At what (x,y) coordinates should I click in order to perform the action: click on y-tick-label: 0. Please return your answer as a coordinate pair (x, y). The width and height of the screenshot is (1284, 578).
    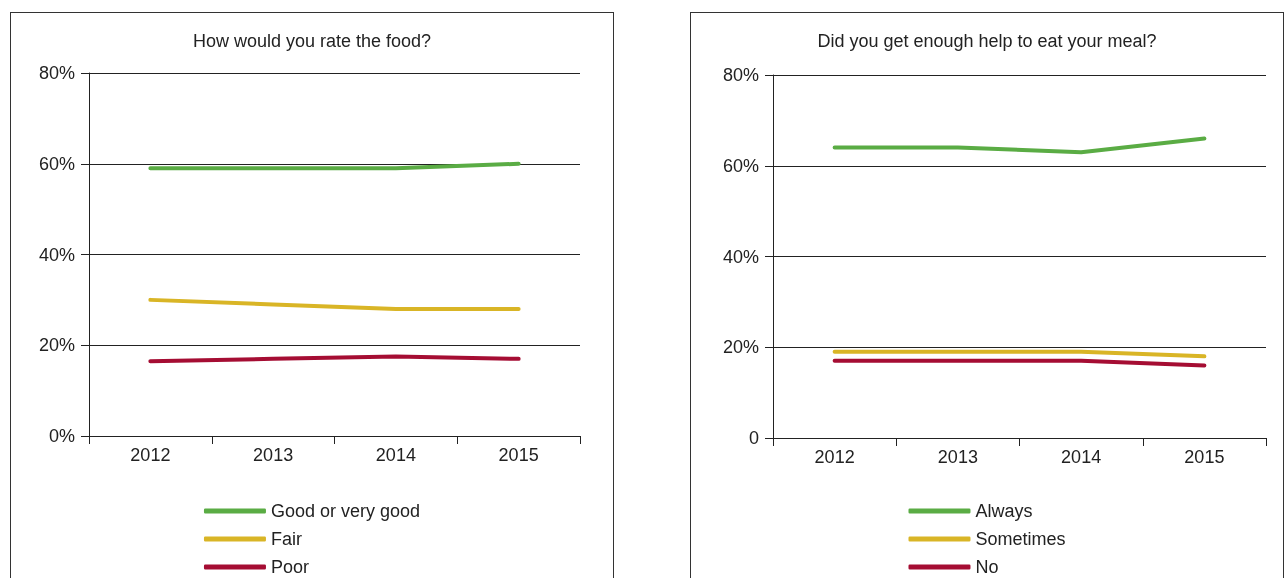
    Looking at the image, I should click on (753, 438).